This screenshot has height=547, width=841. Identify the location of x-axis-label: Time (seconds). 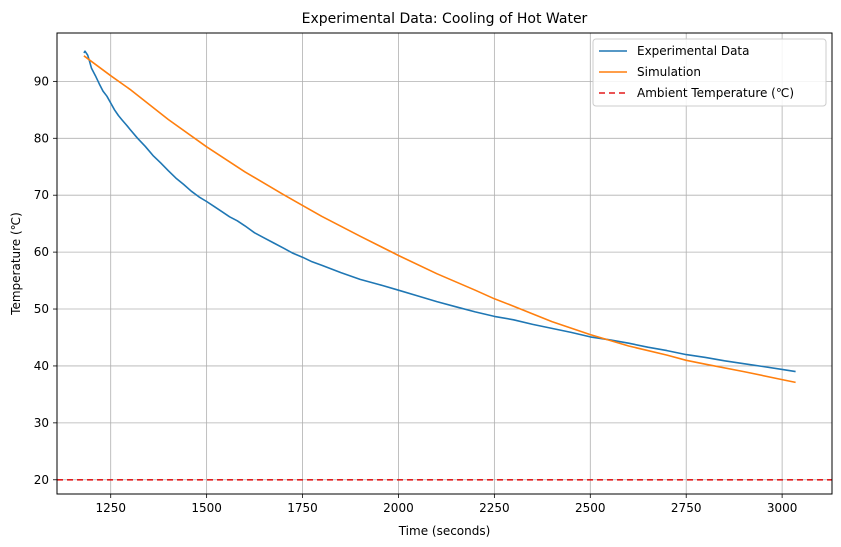
(444, 531).